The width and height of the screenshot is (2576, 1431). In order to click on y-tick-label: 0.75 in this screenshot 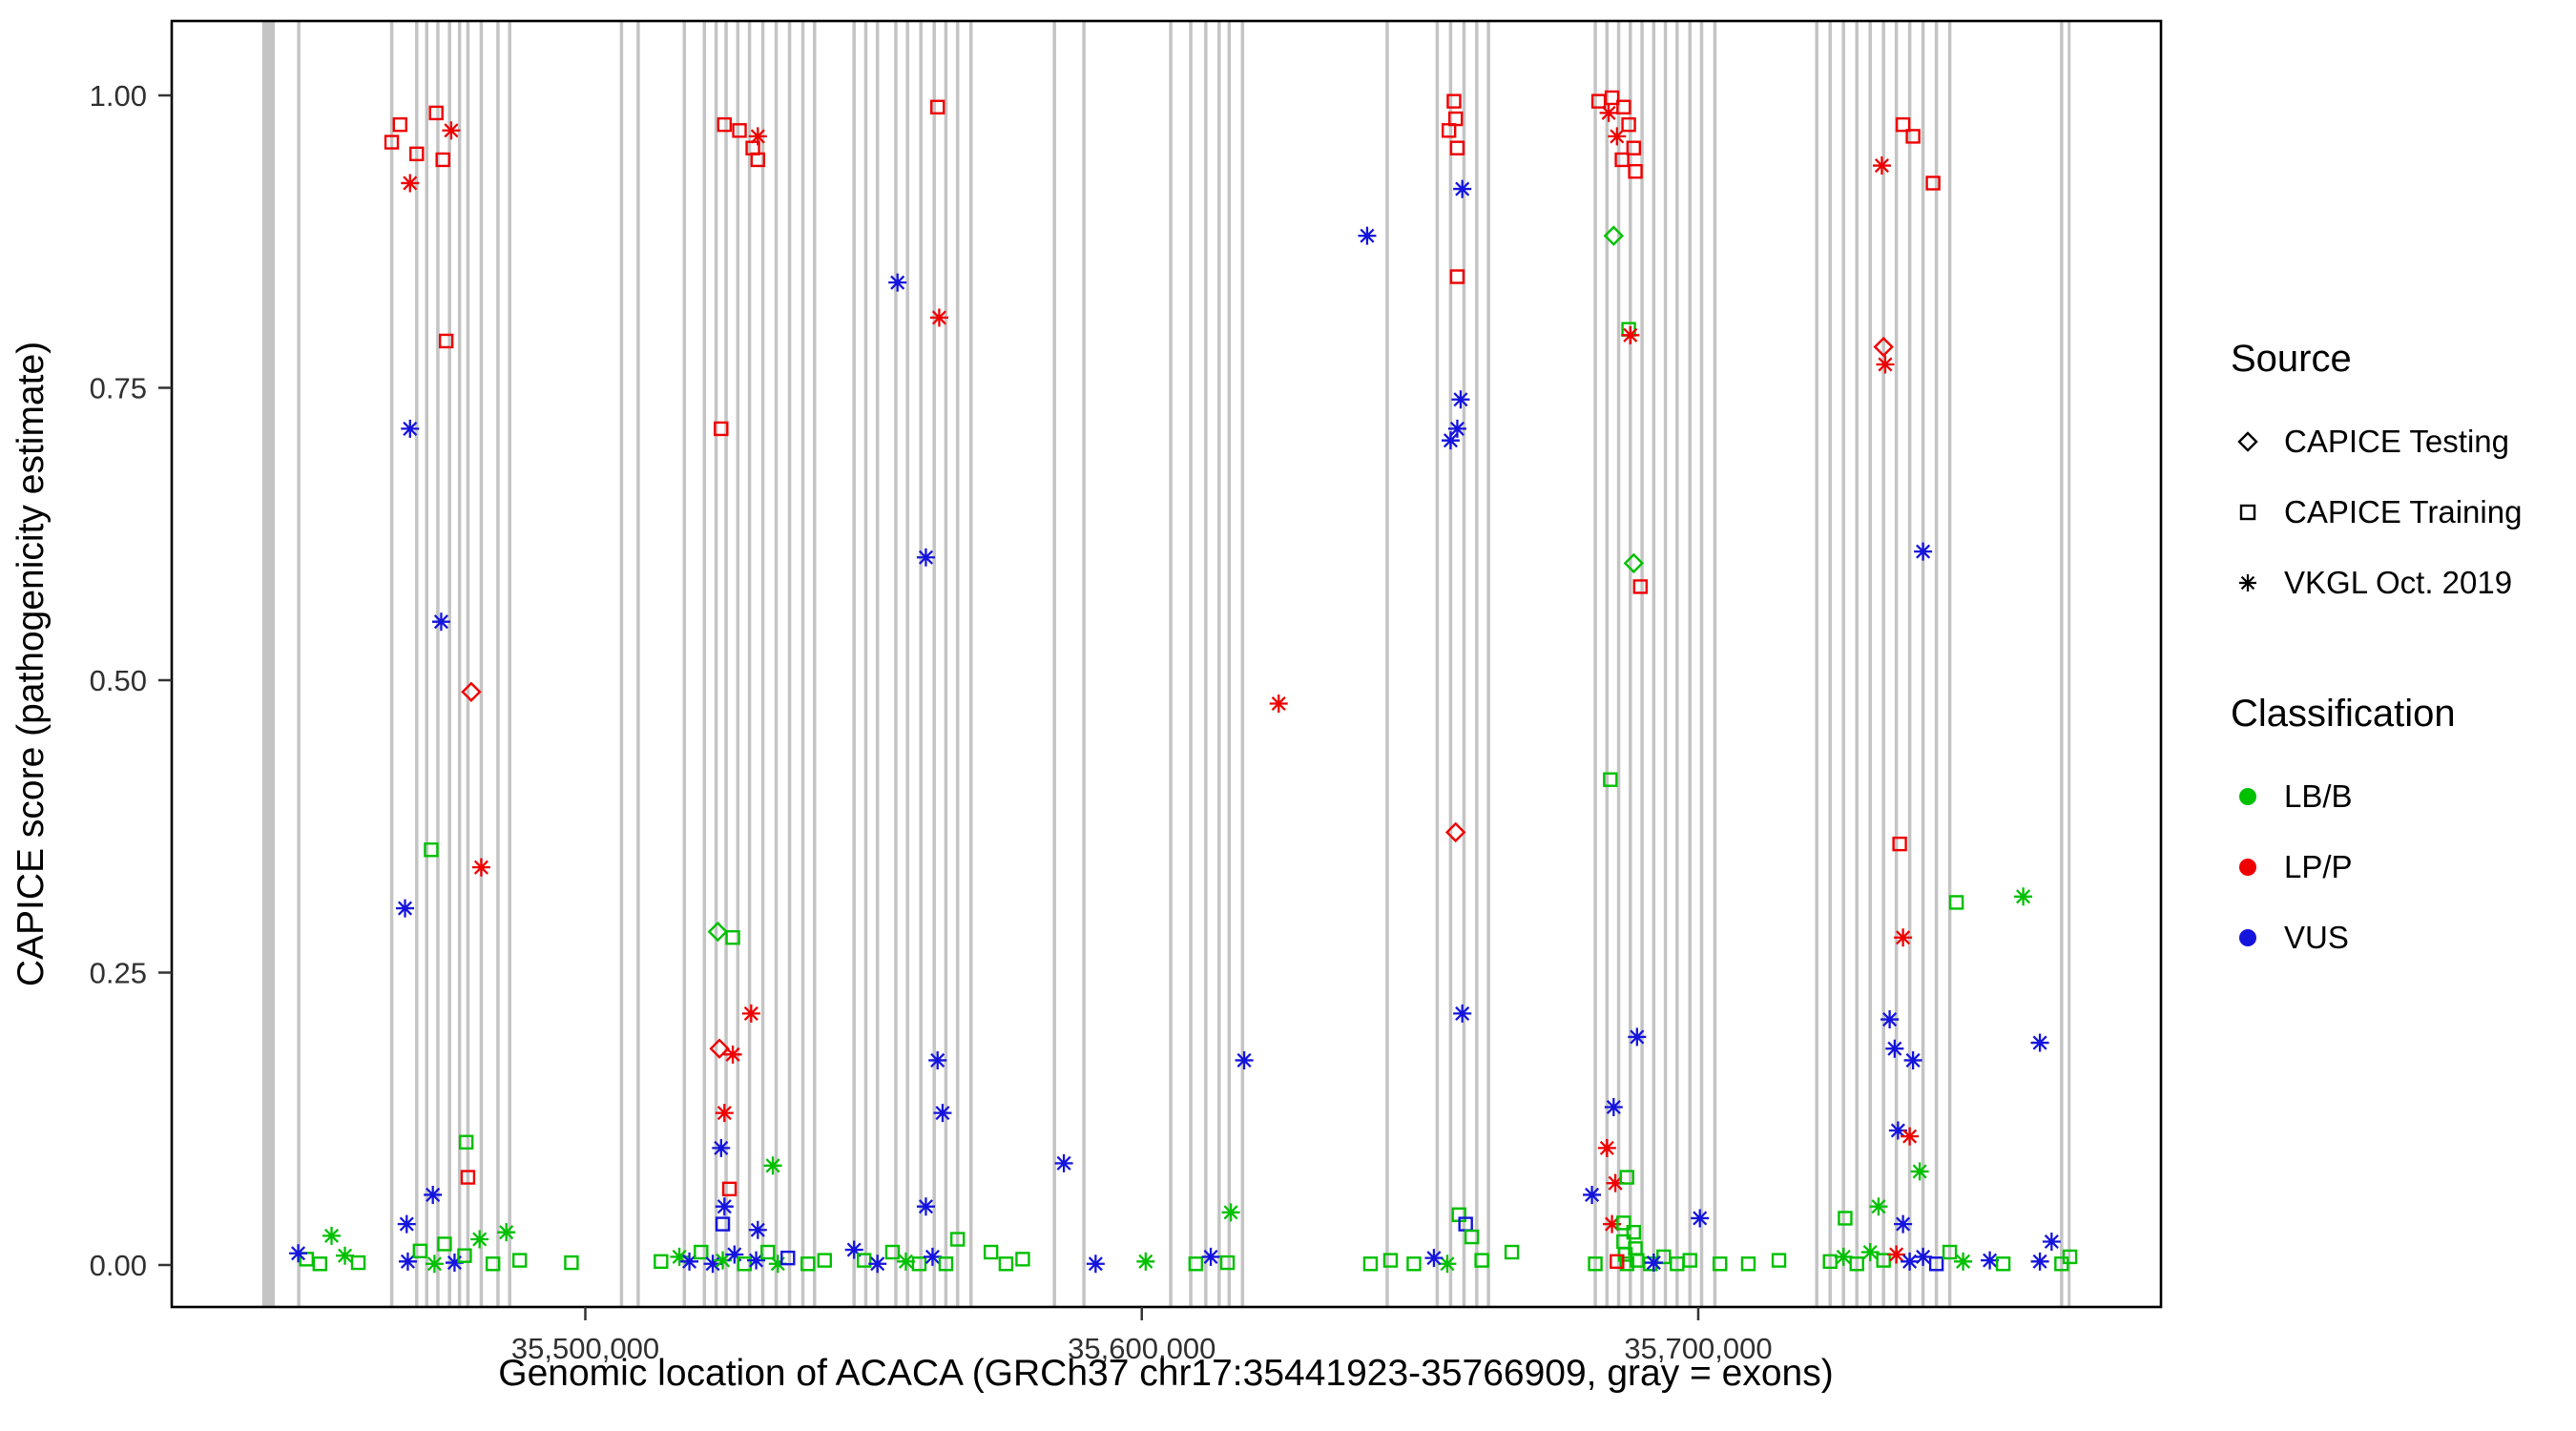, I will do `click(118, 388)`.